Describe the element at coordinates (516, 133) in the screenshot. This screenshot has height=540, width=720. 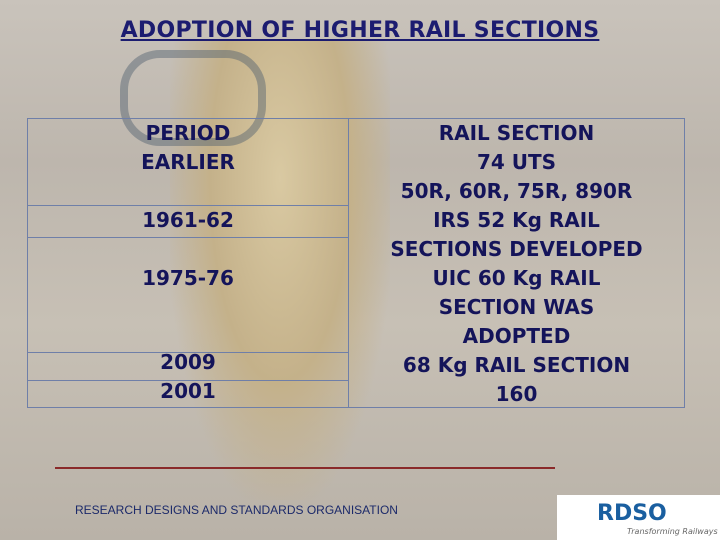
I see `cell-text: RAIL SECTION` at that location.